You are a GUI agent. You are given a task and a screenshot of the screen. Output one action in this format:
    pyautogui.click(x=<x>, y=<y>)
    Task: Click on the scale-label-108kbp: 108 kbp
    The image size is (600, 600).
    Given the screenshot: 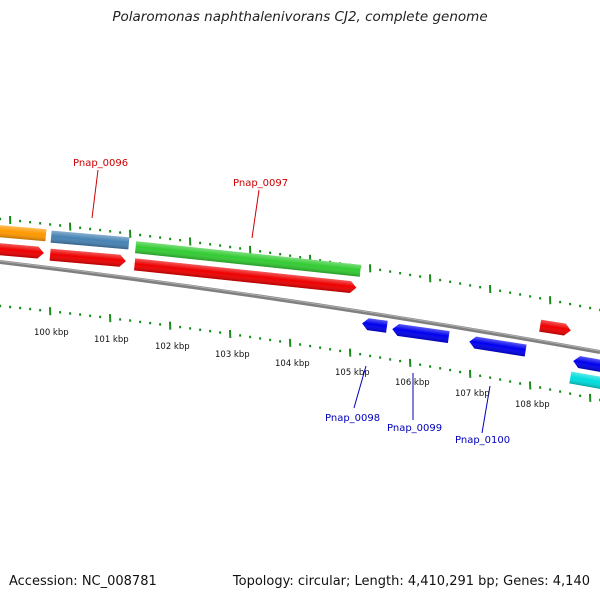 What is the action you would take?
    pyautogui.click(x=532, y=405)
    